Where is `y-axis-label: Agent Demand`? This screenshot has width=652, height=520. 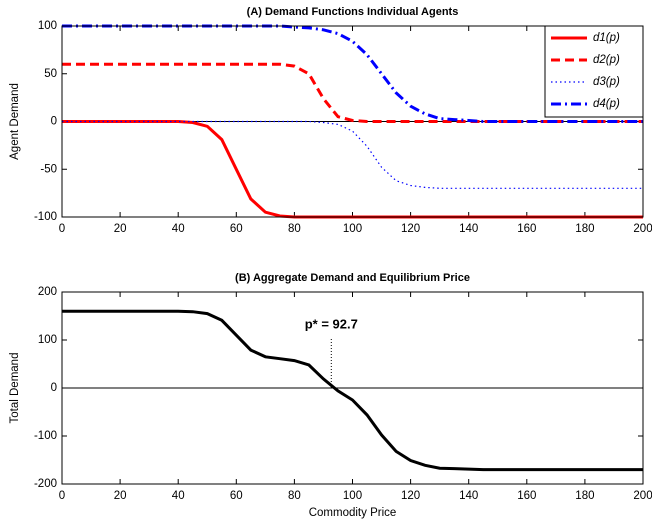 y-axis-label: Agent Demand is located at coordinates (15, 121).